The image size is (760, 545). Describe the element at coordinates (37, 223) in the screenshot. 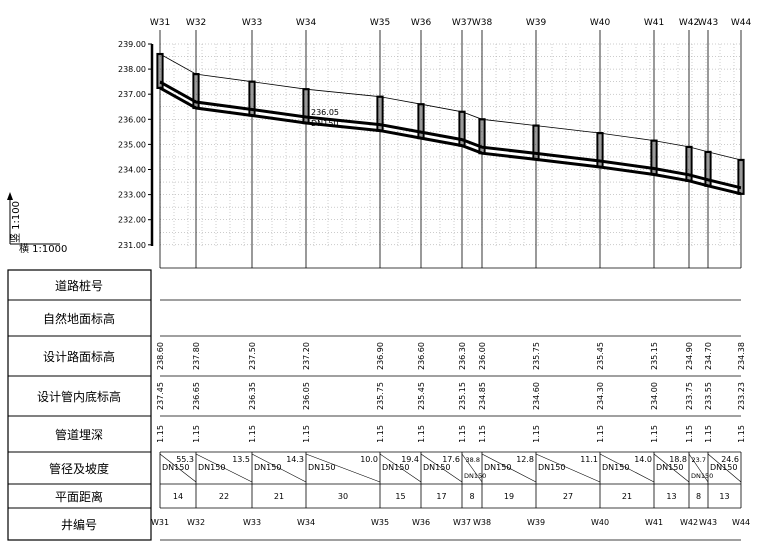

I see `scale-bar: 竖 1:100 横 1:1000` at that location.